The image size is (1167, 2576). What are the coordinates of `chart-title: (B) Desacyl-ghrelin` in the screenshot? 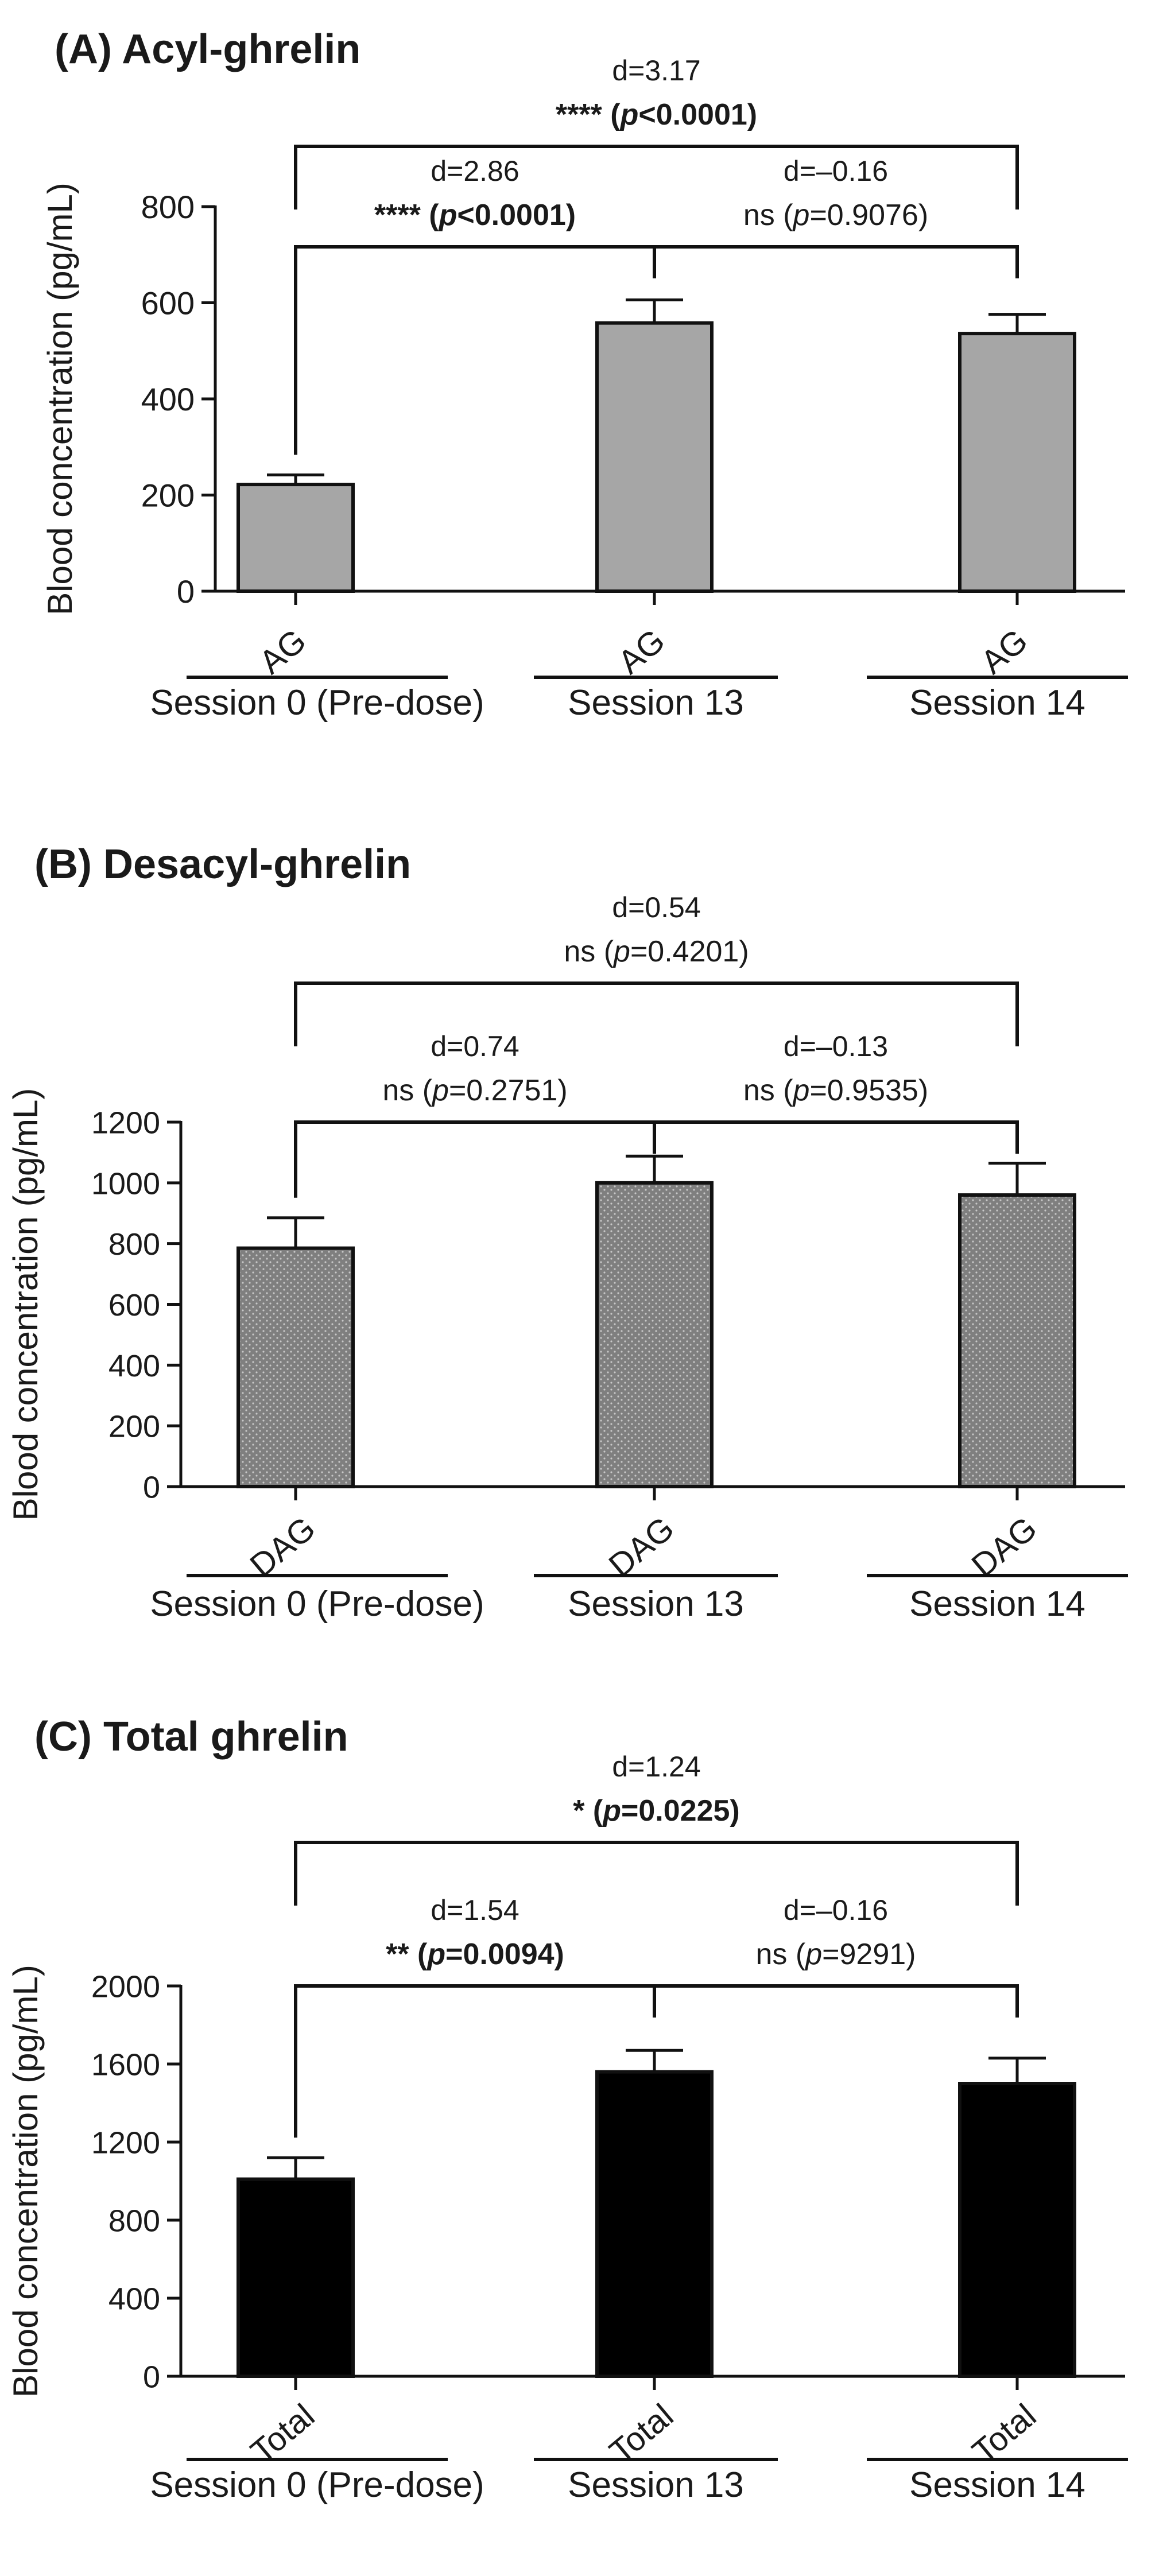 It's located at (222, 864).